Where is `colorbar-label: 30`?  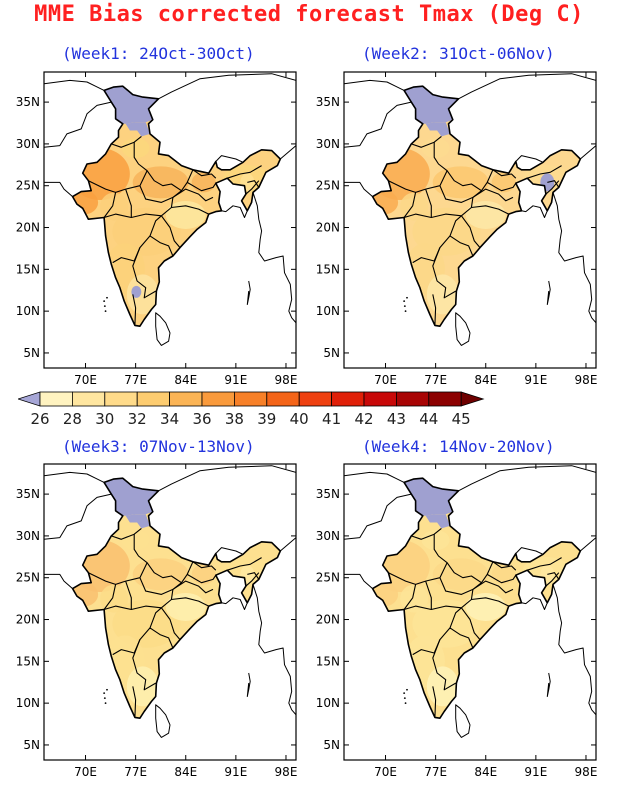
colorbar-label: 30 is located at coordinates (104, 419).